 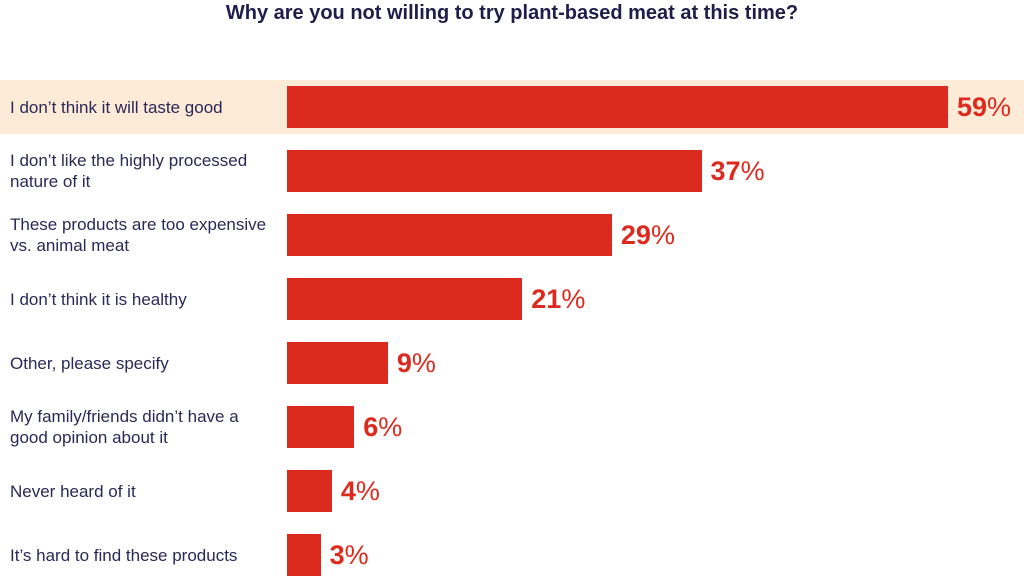 I want to click on value-label: 6%, so click(x=383, y=427).